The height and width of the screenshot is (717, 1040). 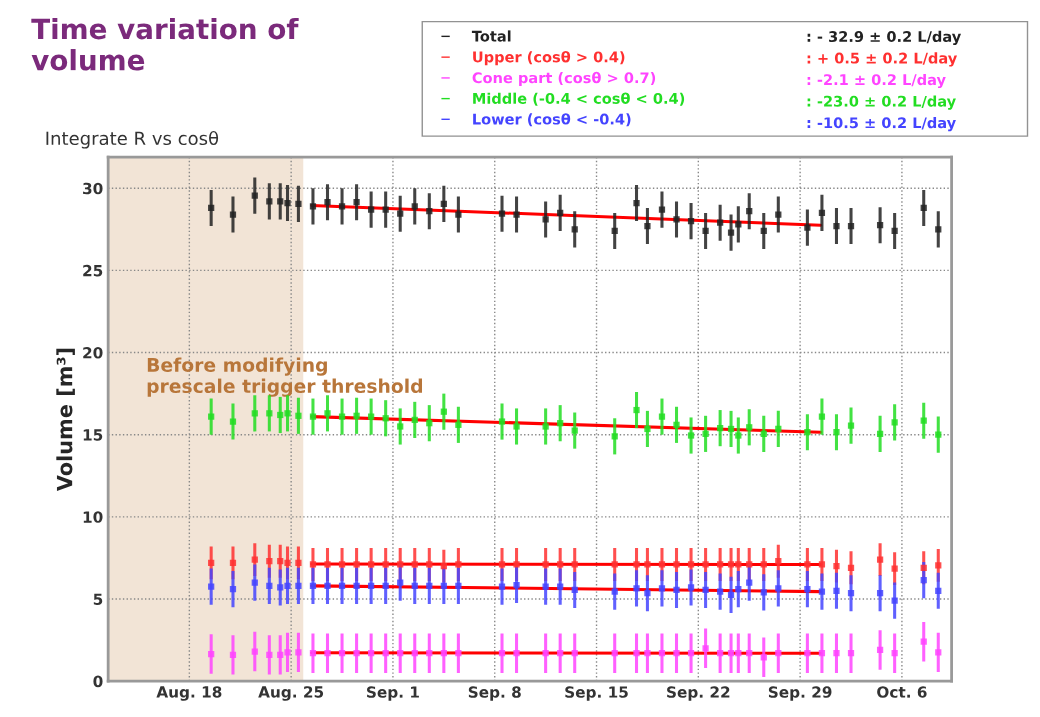 What do you see at coordinates (549, 58) in the screenshot?
I see `legend-label: Upper (cosθ > 0.4)` at bounding box center [549, 58].